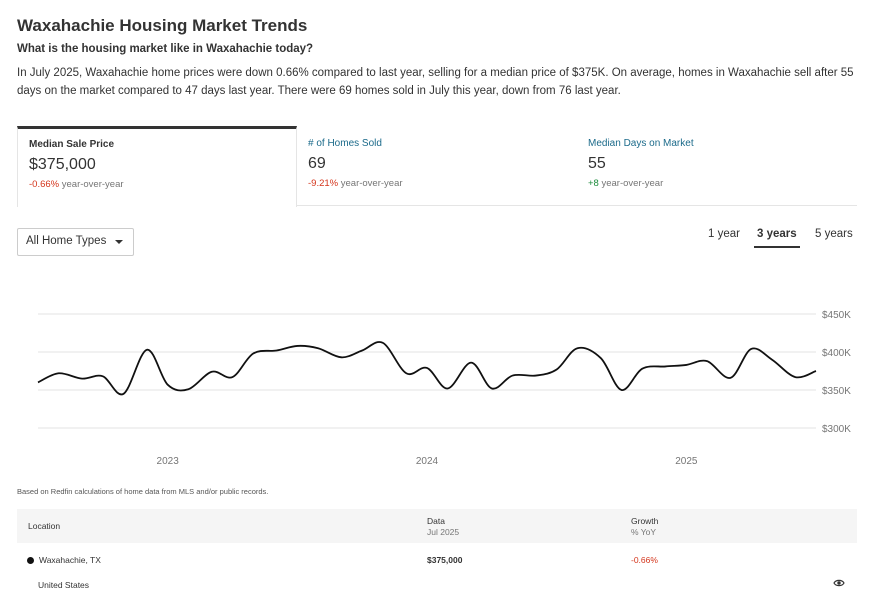 The image size is (874, 603). Describe the element at coordinates (44, 184) in the screenshot. I see `change-value: -0.66%` at that location.